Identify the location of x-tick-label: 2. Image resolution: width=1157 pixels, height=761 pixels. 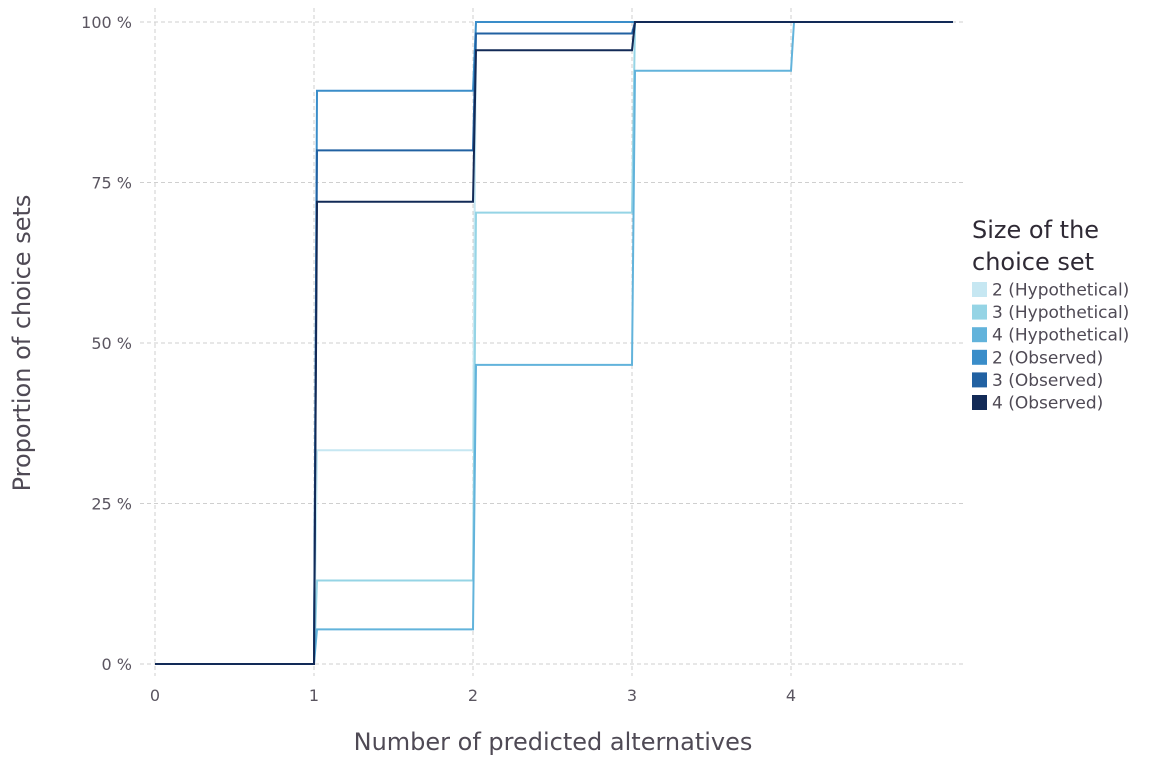
(473, 695).